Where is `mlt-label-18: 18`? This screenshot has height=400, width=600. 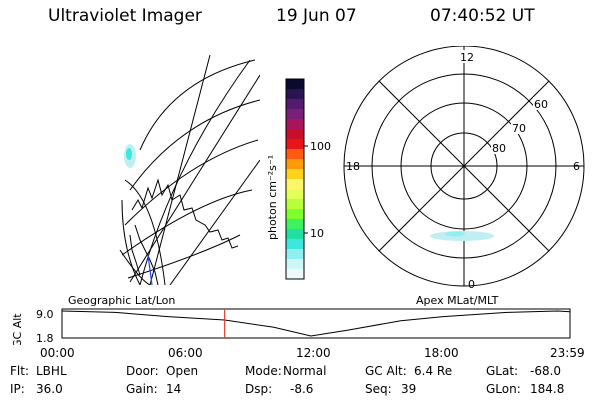
mlt-label-18: 18 is located at coordinates (353, 166).